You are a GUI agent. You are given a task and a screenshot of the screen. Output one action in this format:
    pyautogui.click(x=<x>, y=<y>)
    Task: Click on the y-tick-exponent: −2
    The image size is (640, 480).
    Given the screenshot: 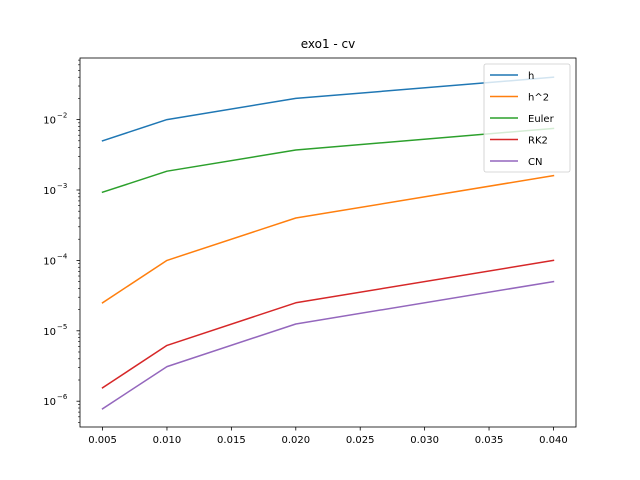 What is the action you would take?
    pyautogui.click(x=62, y=116)
    